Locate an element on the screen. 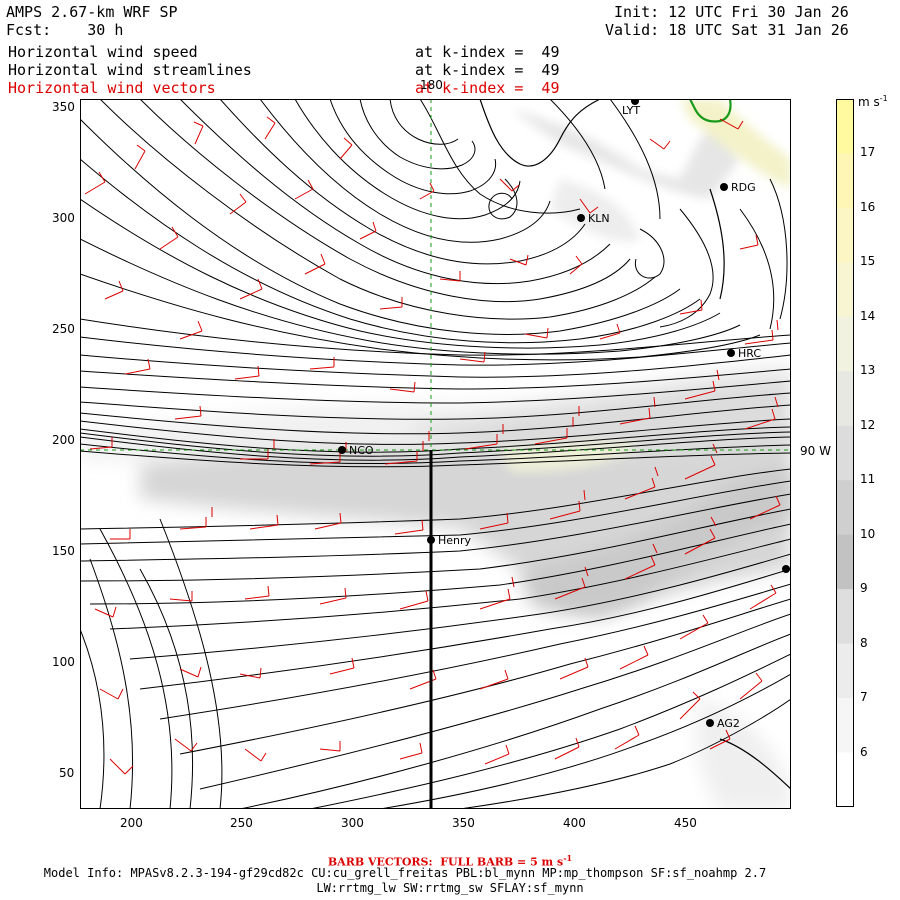 This screenshot has width=900, height=900. y-tick-350: 350 is located at coordinates (63, 107).